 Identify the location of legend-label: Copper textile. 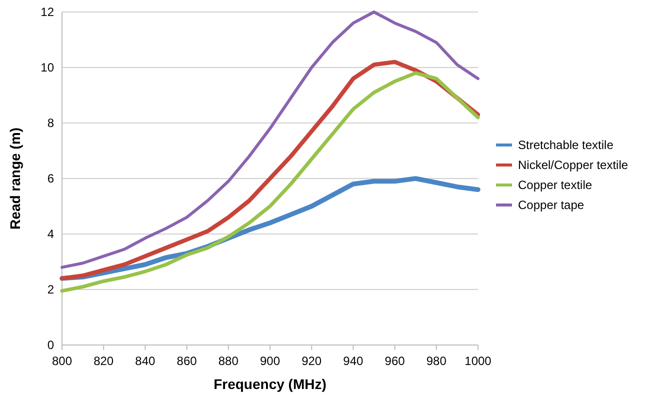
(555, 185).